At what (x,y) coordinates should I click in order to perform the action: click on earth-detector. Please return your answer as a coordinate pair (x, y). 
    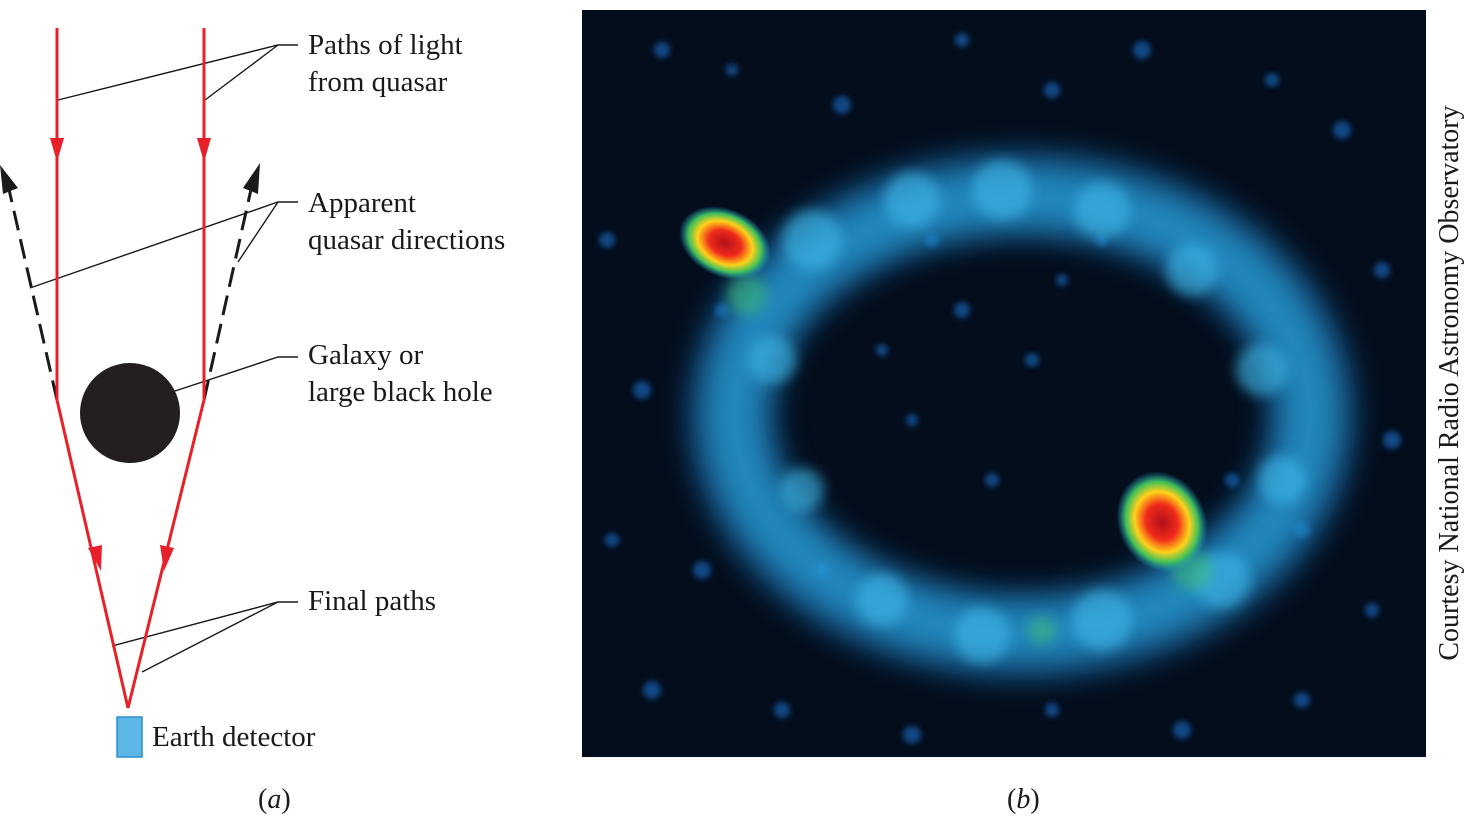
    Looking at the image, I should click on (129, 737).